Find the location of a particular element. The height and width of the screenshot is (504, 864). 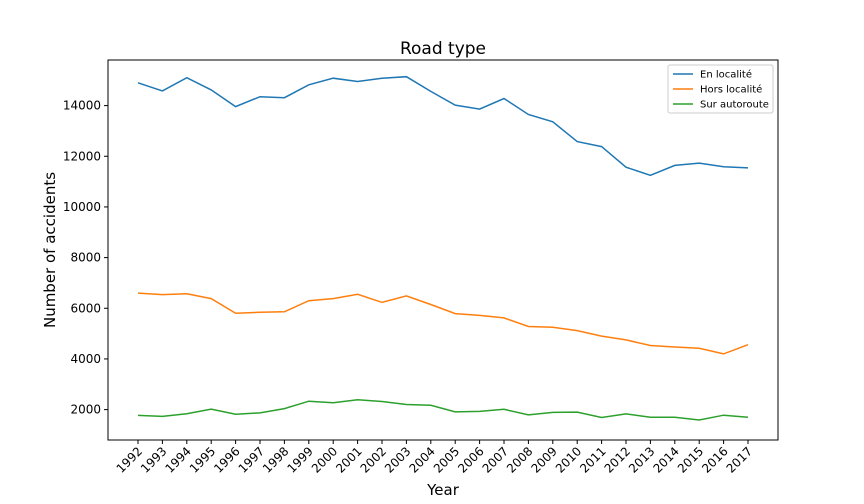

x-tick-label: 1995 is located at coordinates (202, 459).